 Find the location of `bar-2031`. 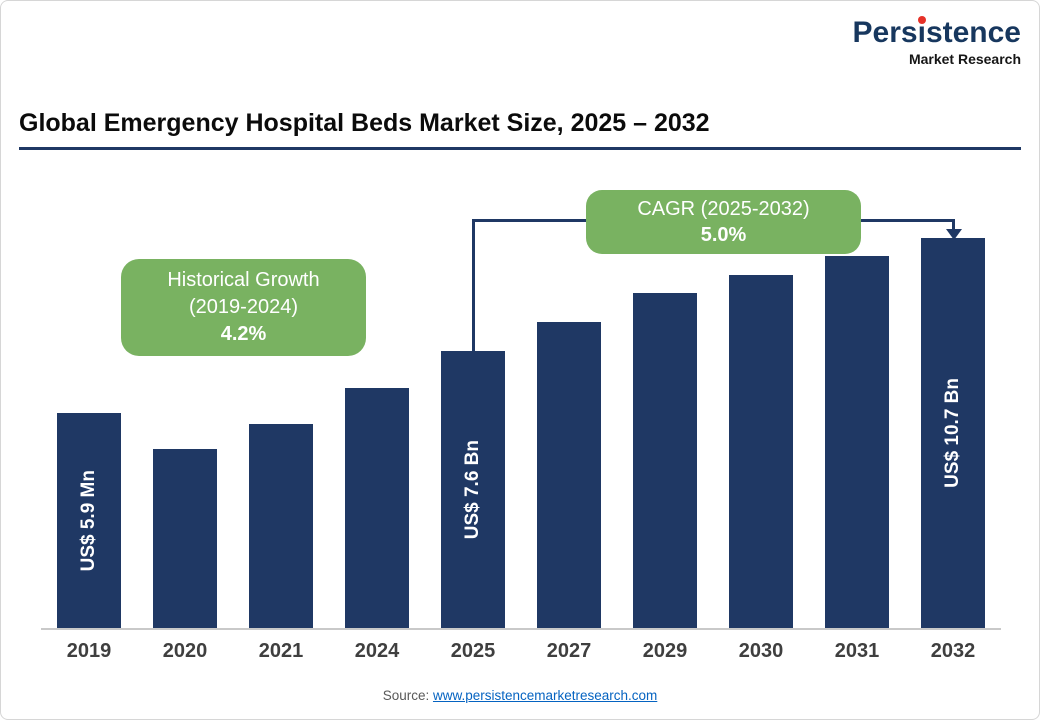

bar-2031 is located at coordinates (857, 442).